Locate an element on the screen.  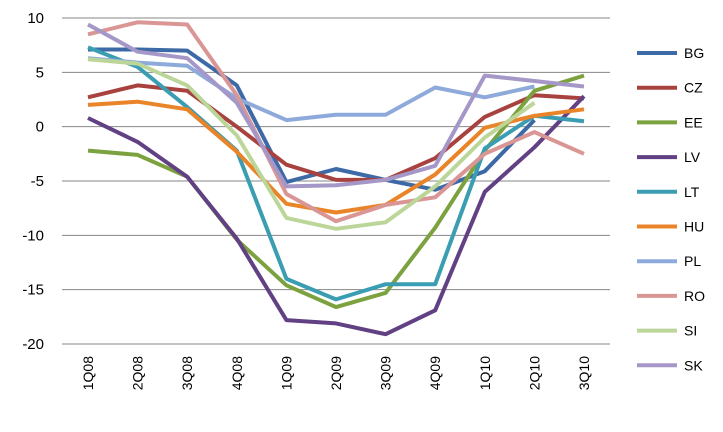
x-tick-label: 3Q10 is located at coordinates (584, 373).